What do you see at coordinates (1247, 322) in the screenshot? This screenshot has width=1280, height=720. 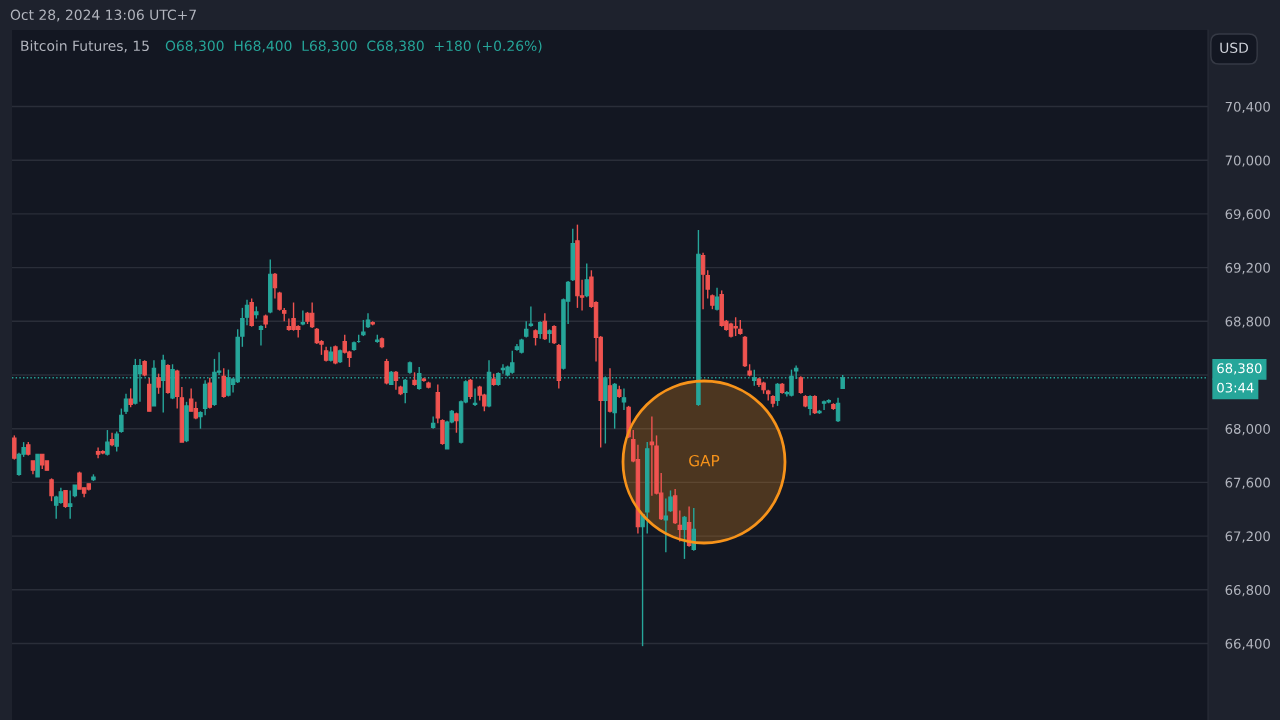 I see `y-tick-label: 68,800` at bounding box center [1247, 322].